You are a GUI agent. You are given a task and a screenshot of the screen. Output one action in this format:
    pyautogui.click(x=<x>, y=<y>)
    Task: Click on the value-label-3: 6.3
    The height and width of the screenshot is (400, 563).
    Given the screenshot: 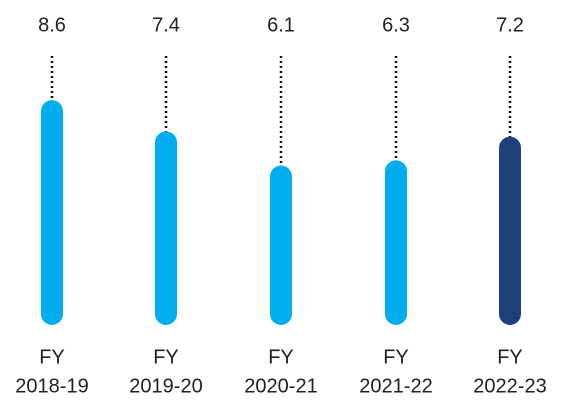 What is the action you would take?
    pyautogui.click(x=396, y=25)
    